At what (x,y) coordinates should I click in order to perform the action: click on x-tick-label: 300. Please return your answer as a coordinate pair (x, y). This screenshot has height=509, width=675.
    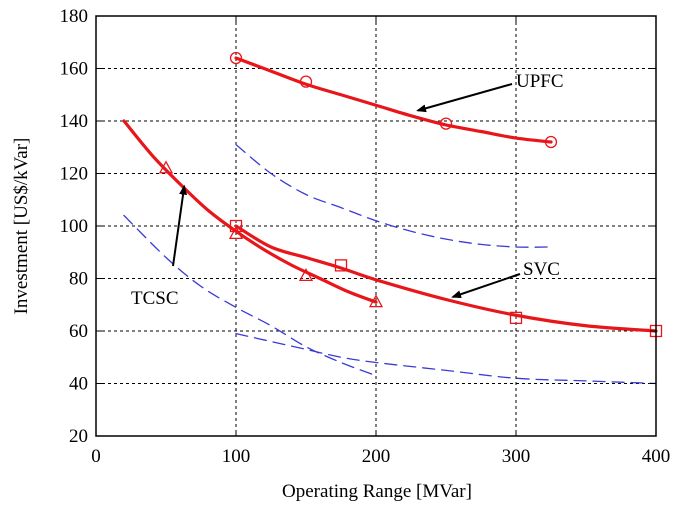
    Looking at the image, I should click on (516, 456).